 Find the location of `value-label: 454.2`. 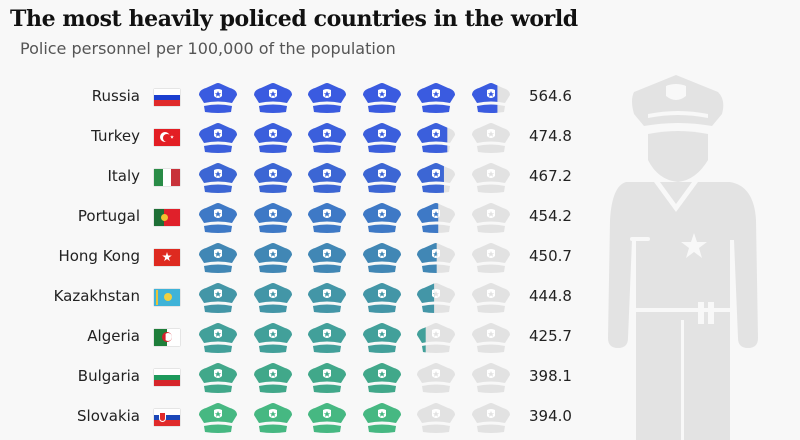

value-label: 454.2 is located at coordinates (550, 216).